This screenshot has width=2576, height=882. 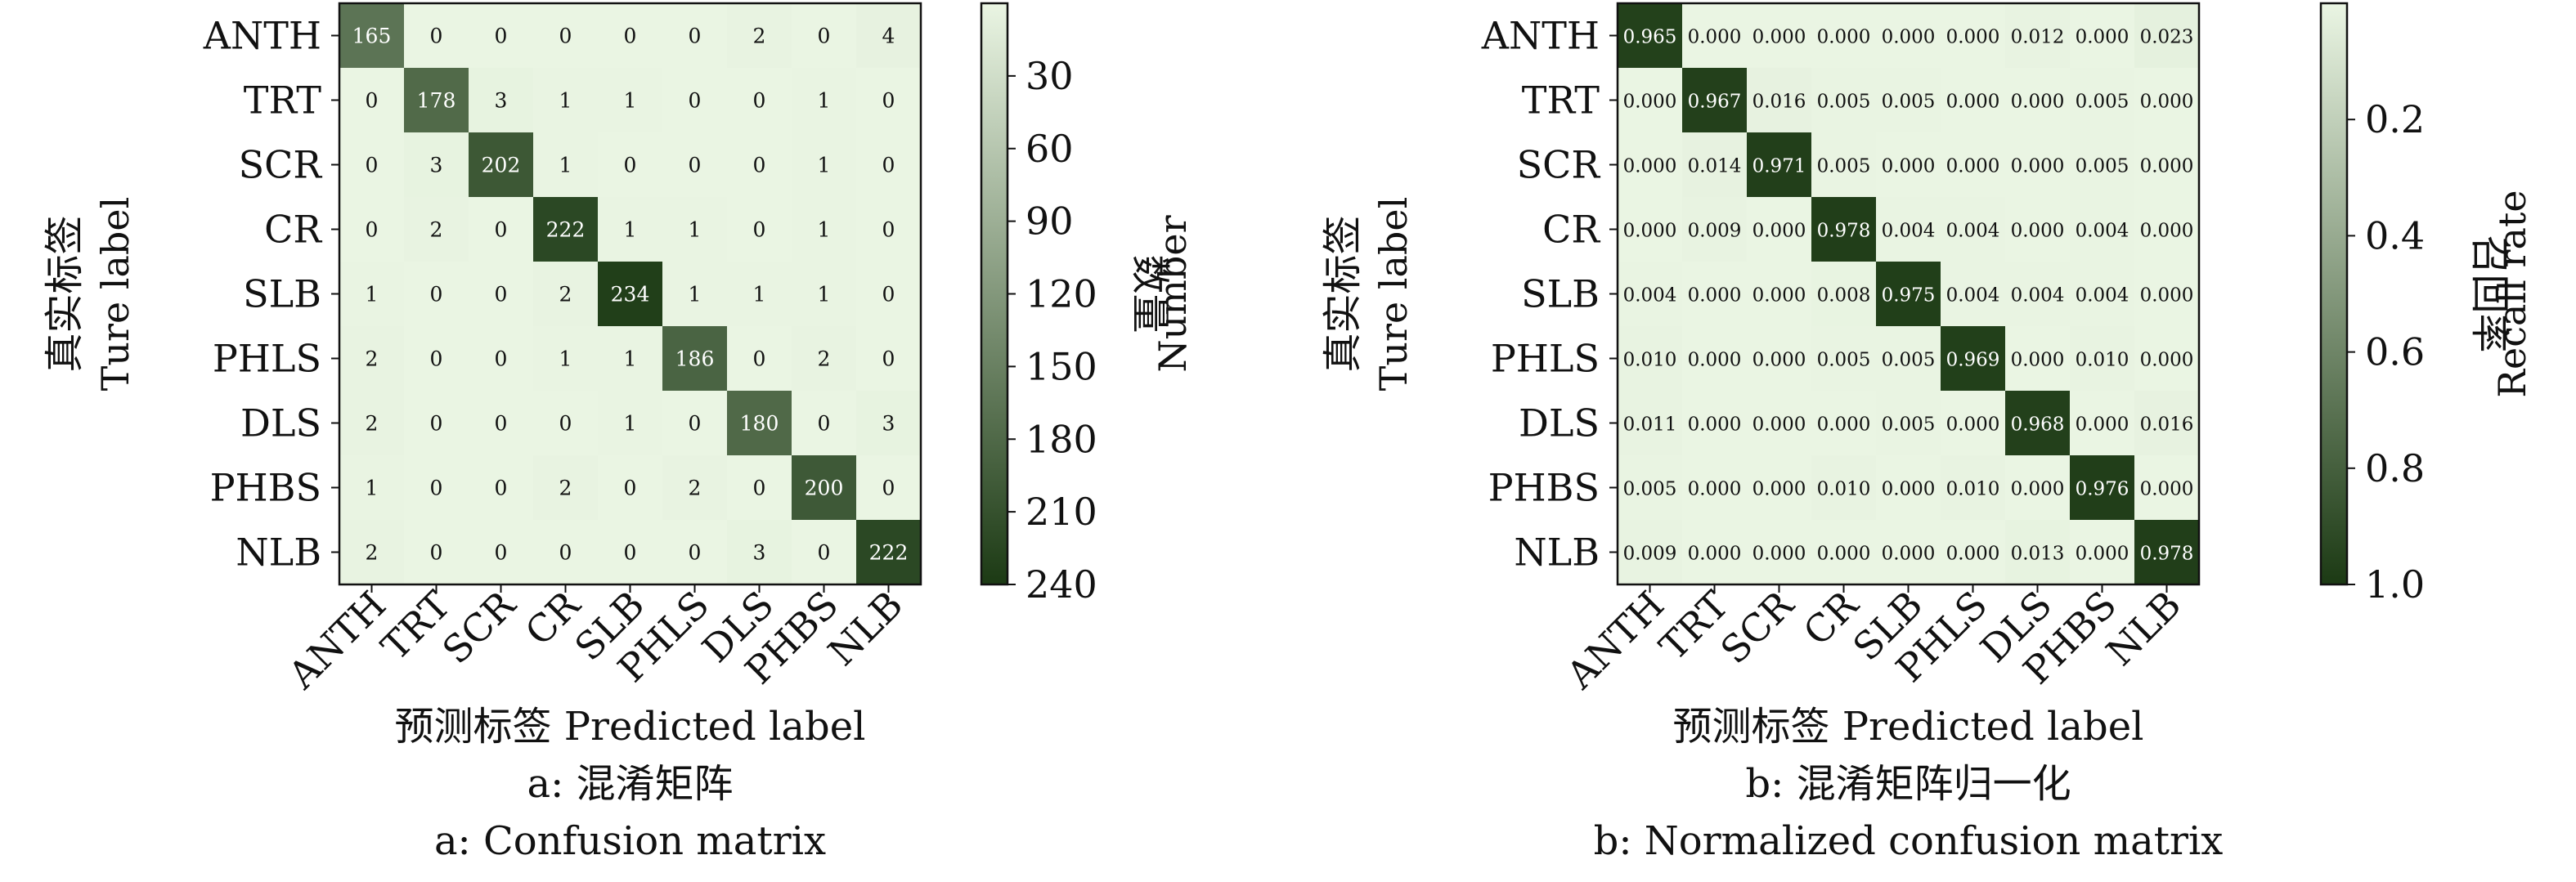 I want to click on cell-value-label: 0.014, so click(x=1715, y=166).